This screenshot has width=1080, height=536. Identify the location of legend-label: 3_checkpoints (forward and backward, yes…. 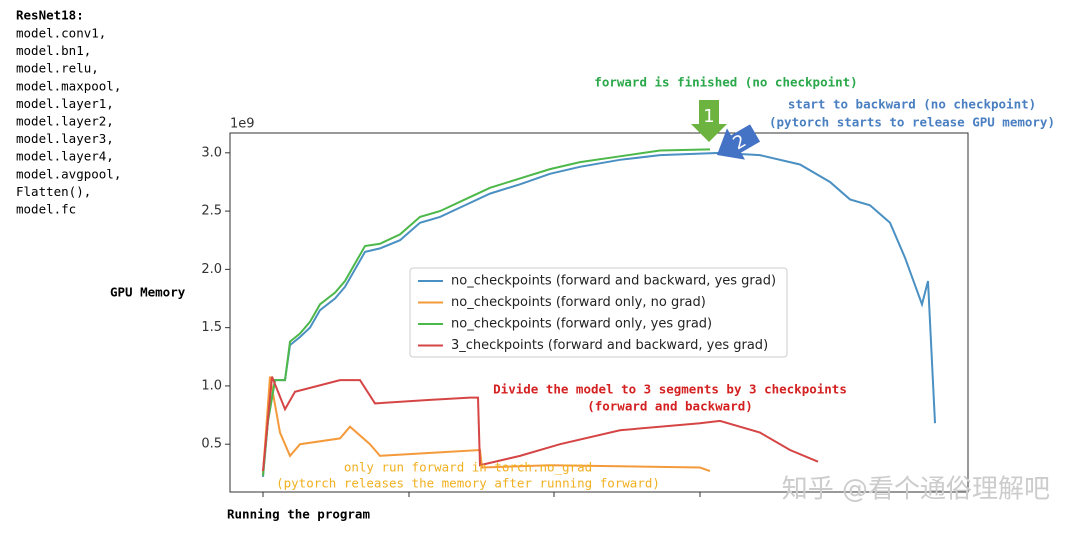
(609, 345).